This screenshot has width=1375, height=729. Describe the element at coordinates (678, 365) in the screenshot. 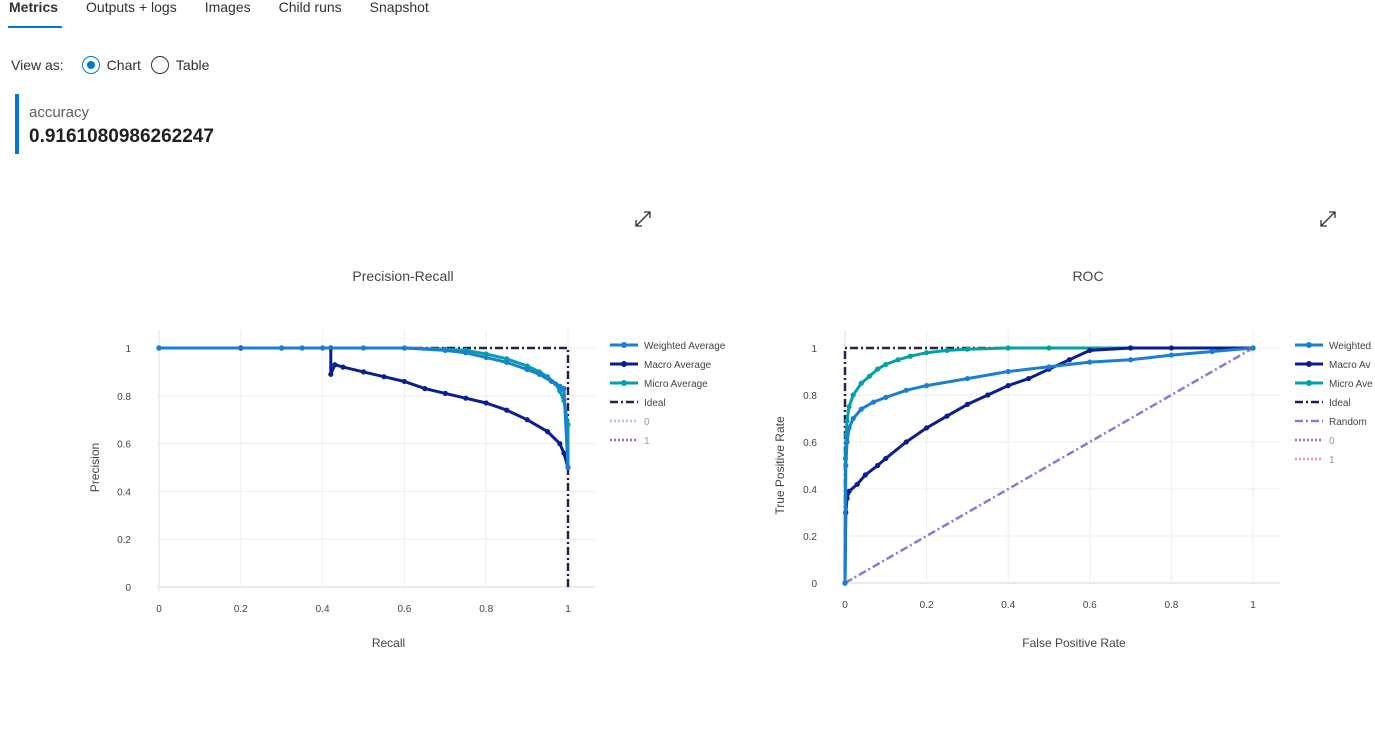

I see `legend-entry: Macro Average` at that location.